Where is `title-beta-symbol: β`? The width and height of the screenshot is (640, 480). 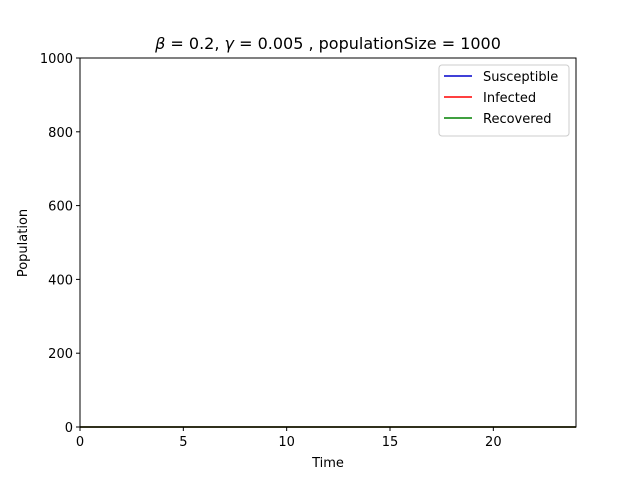
title-beta-symbol: β is located at coordinates (159, 43).